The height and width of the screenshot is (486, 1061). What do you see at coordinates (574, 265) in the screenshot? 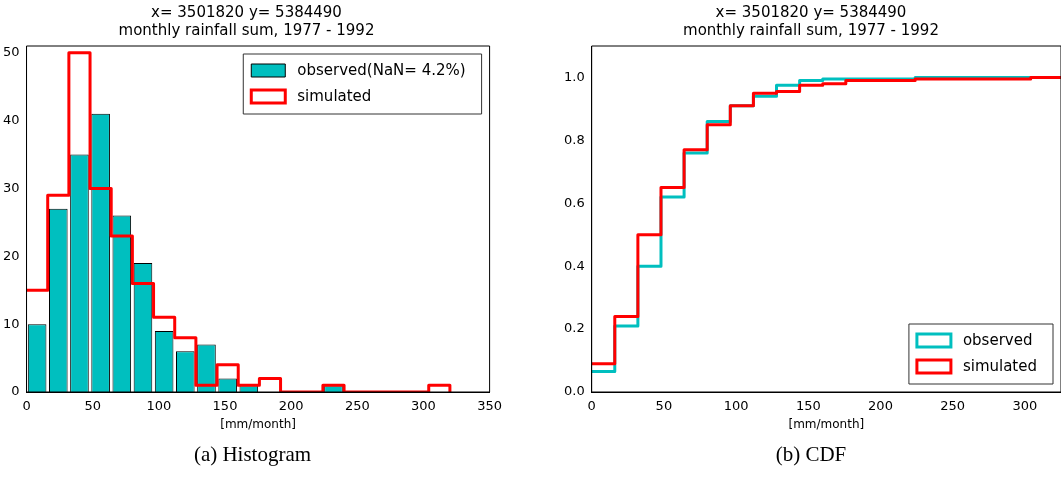
I see `y-tick-label: 0.4` at bounding box center [574, 265].